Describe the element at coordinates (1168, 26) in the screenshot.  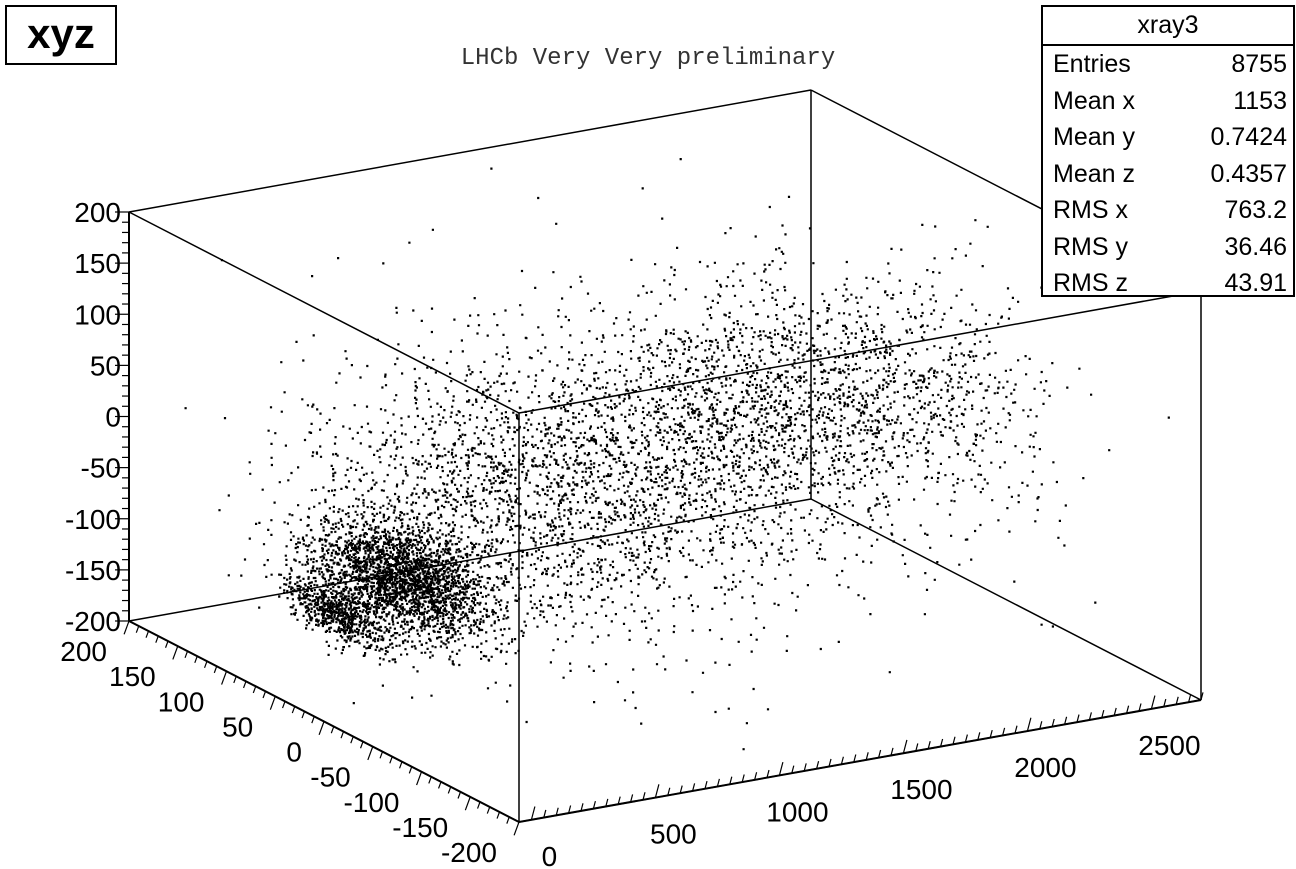
I see `stats-title: xray3` at that location.